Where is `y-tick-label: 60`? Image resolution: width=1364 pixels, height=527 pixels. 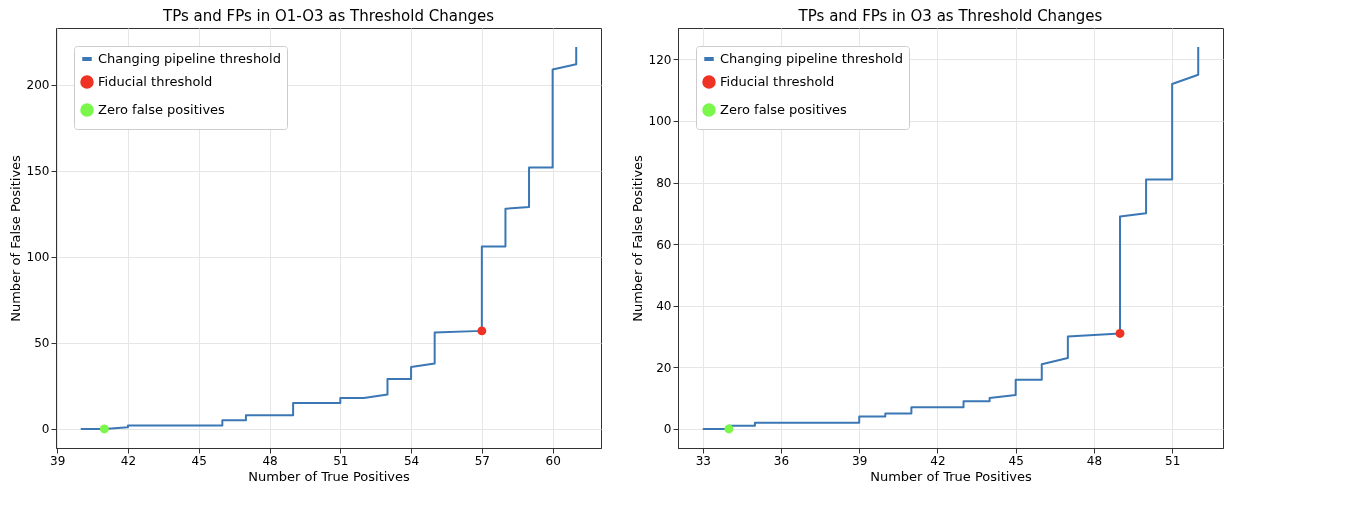 y-tick-label: 60 is located at coordinates (664, 244).